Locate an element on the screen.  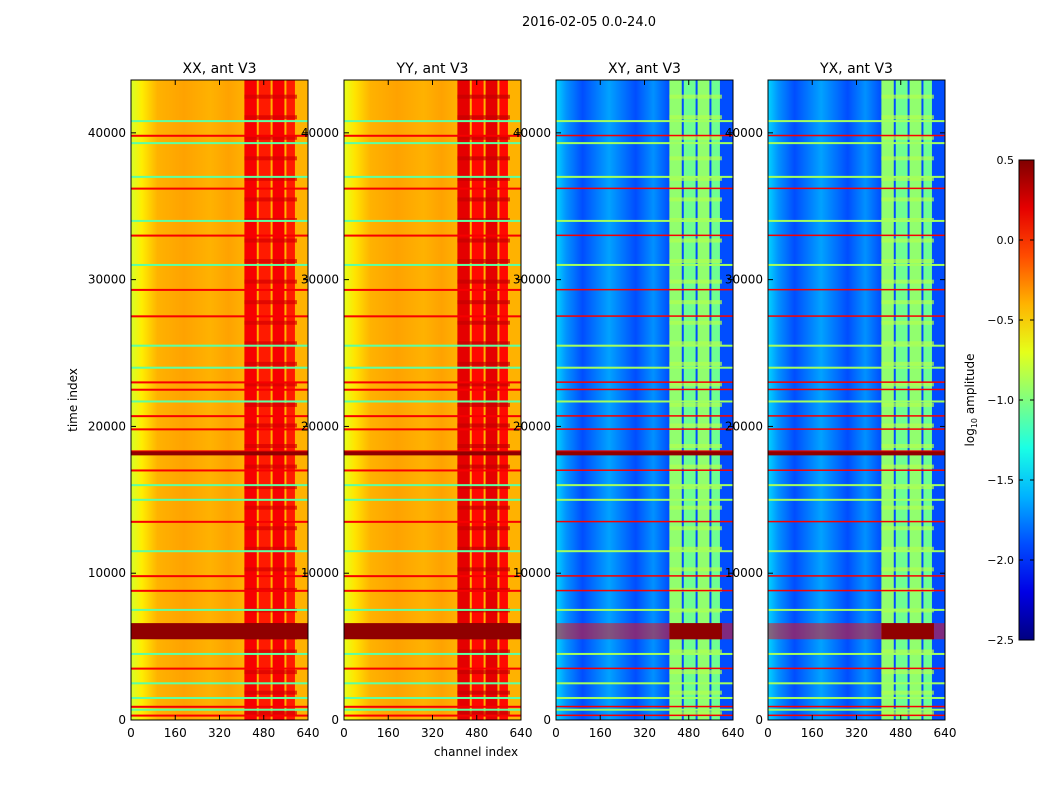
colorbar-tick-label: −1.5 is located at coordinates (1000, 480).